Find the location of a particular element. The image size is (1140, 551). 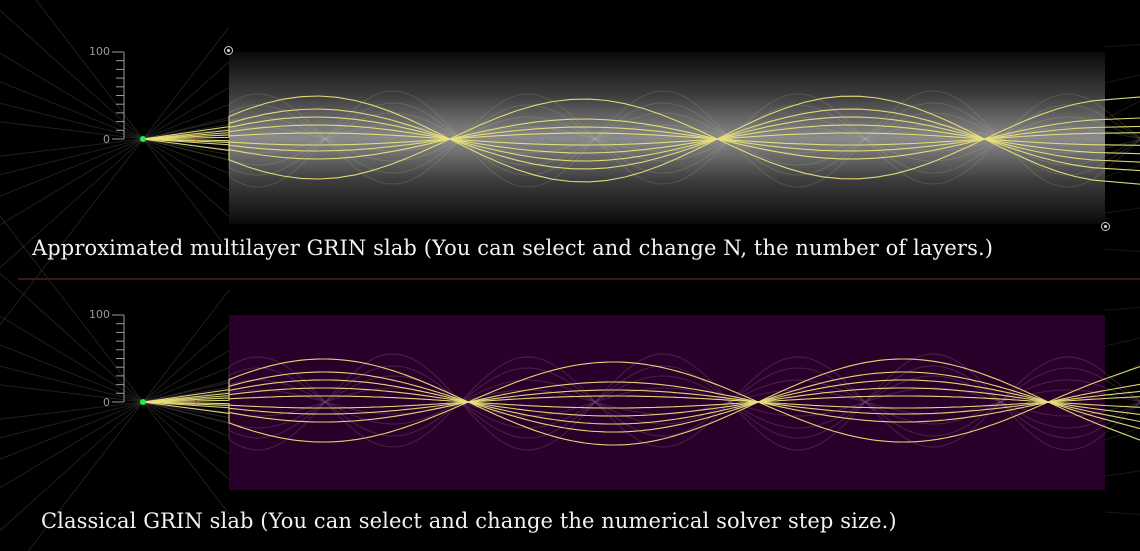

ray-source-point-bottom is located at coordinates (143, 402).